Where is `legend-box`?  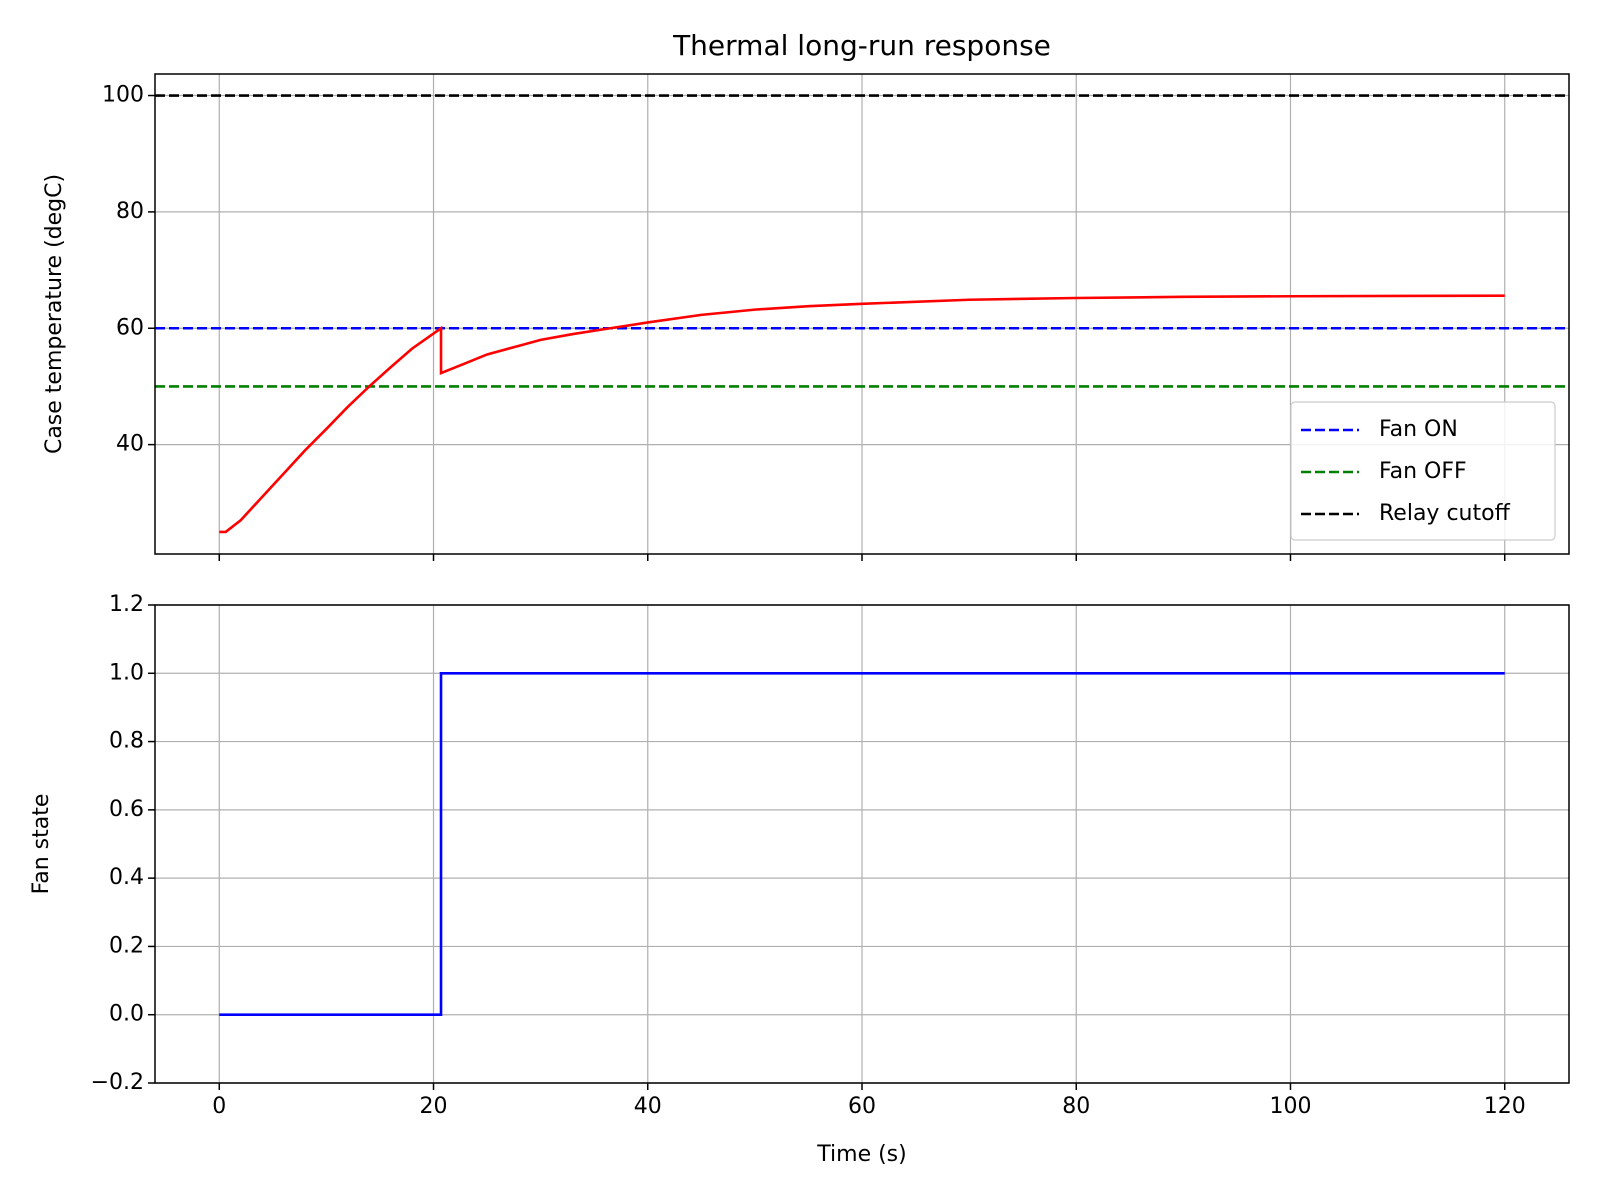
legend-box is located at coordinates (1423, 471).